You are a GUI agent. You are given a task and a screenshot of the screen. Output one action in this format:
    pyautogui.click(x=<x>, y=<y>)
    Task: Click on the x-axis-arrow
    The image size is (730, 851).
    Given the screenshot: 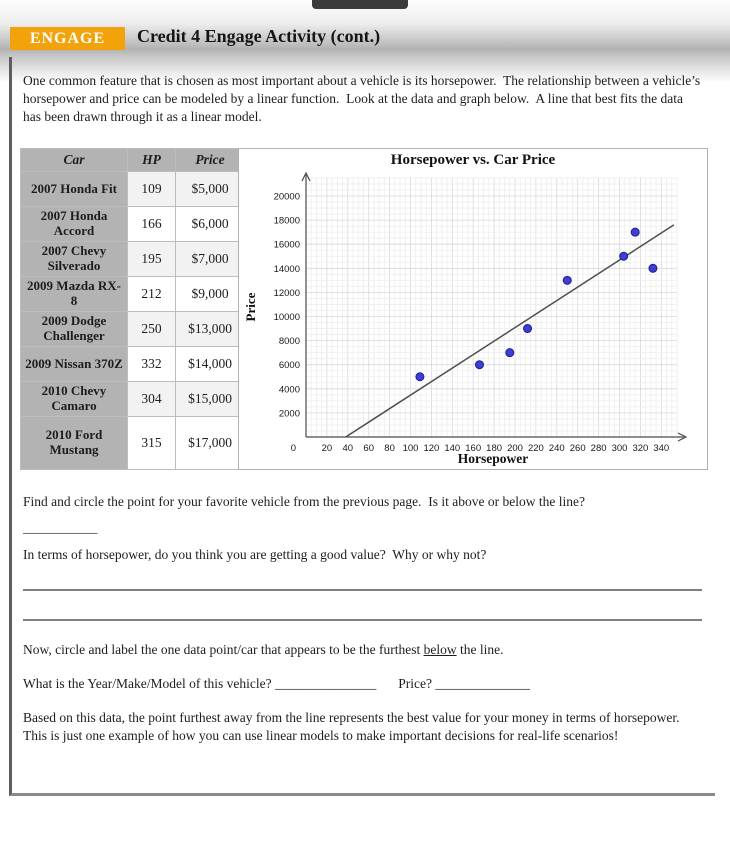 What is the action you would take?
    pyautogui.click(x=682, y=437)
    